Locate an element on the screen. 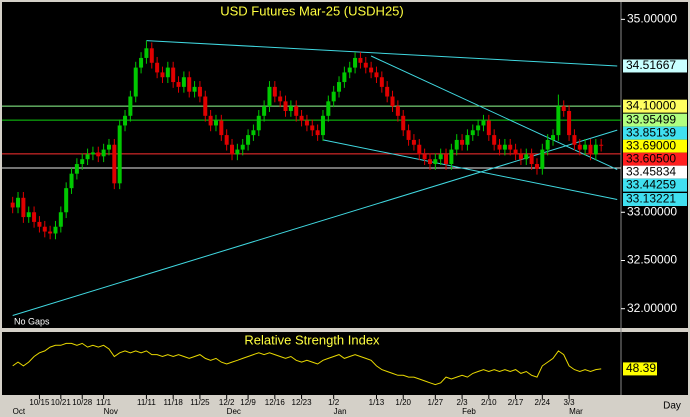 The height and width of the screenshot is (417, 690). month-label: Oct is located at coordinates (19, 411).